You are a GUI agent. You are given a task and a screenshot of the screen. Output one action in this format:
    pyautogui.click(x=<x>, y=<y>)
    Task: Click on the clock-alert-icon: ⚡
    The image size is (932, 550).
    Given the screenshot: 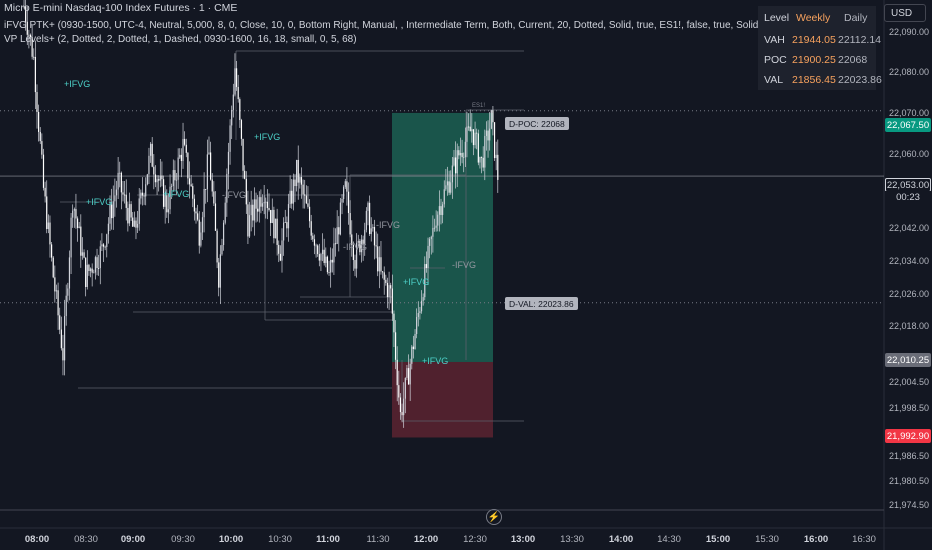 What is the action you would take?
    pyautogui.click(x=494, y=517)
    